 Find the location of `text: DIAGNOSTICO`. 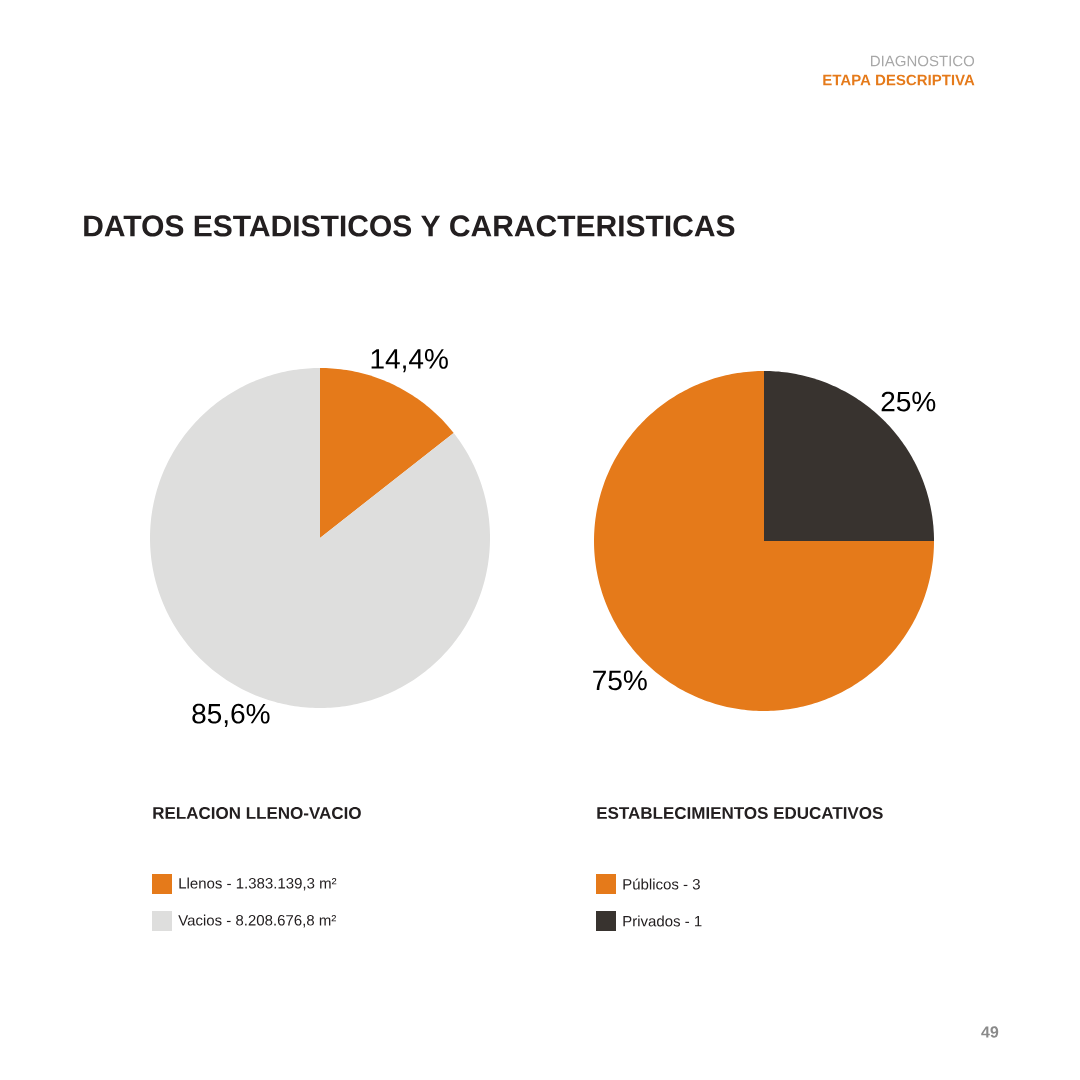

text: DIAGNOSTICO is located at coordinates (923, 61).